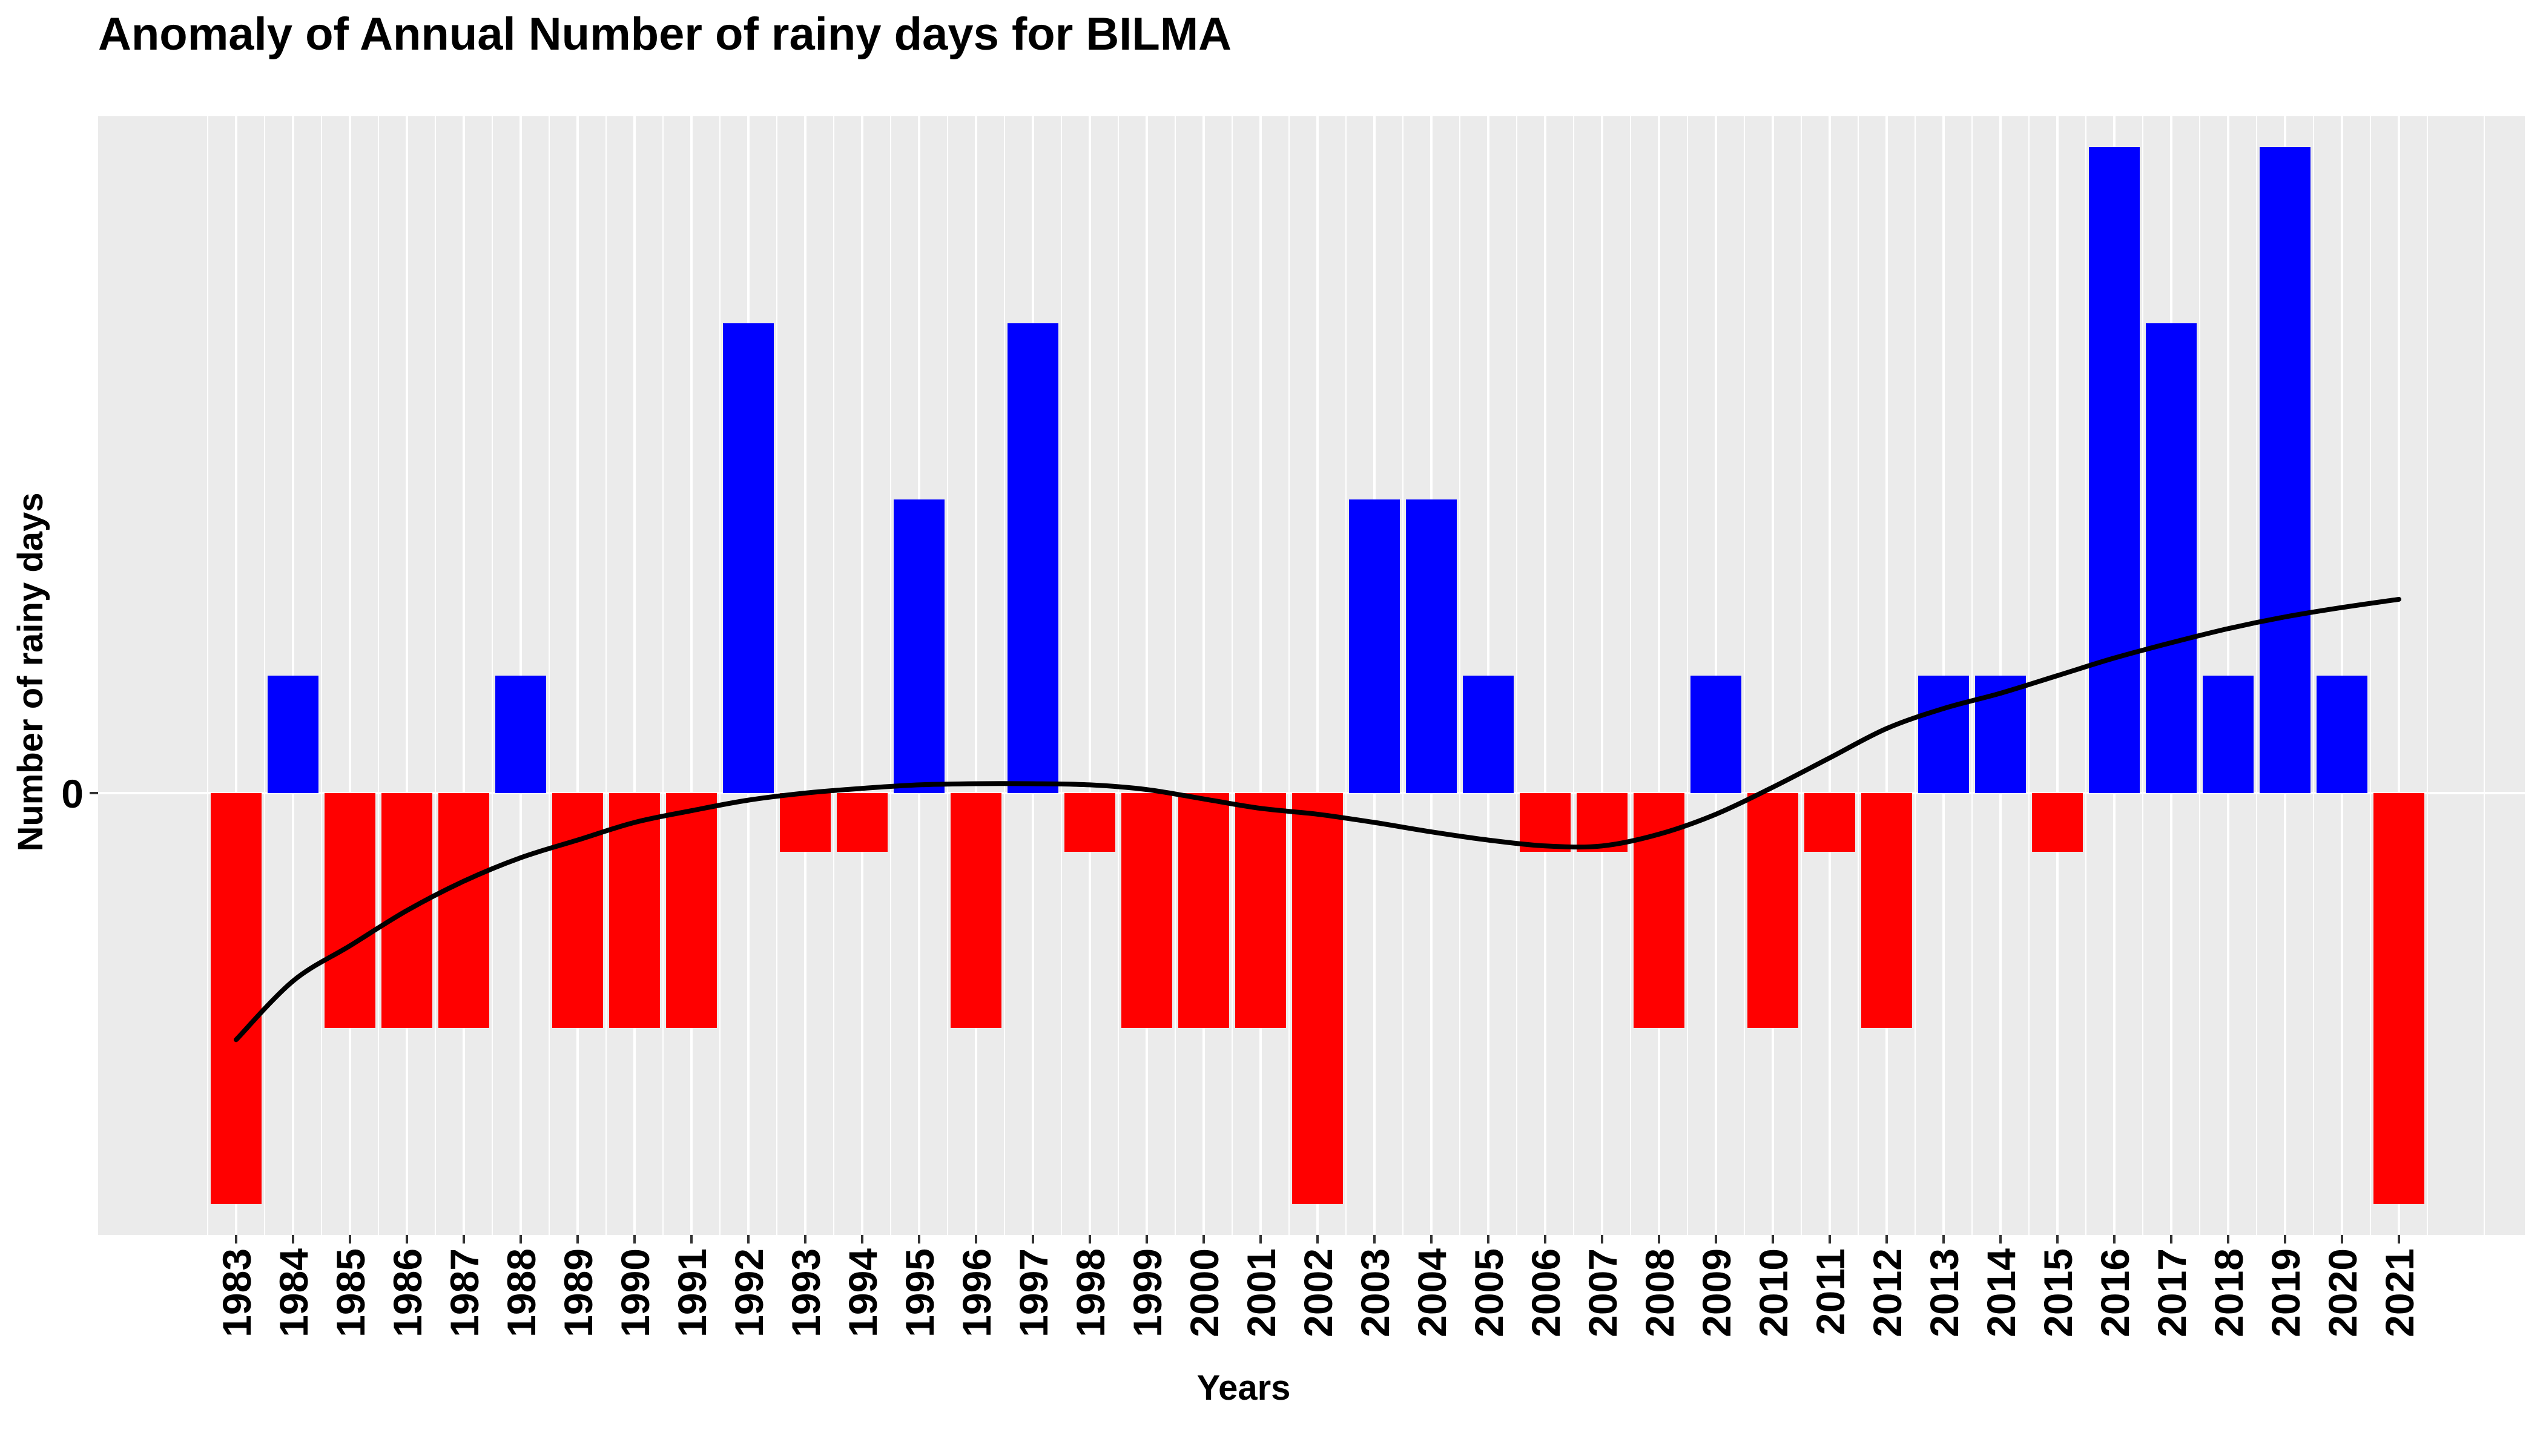  What do you see at coordinates (691, 910) in the screenshot?
I see `bar-1991` at bounding box center [691, 910].